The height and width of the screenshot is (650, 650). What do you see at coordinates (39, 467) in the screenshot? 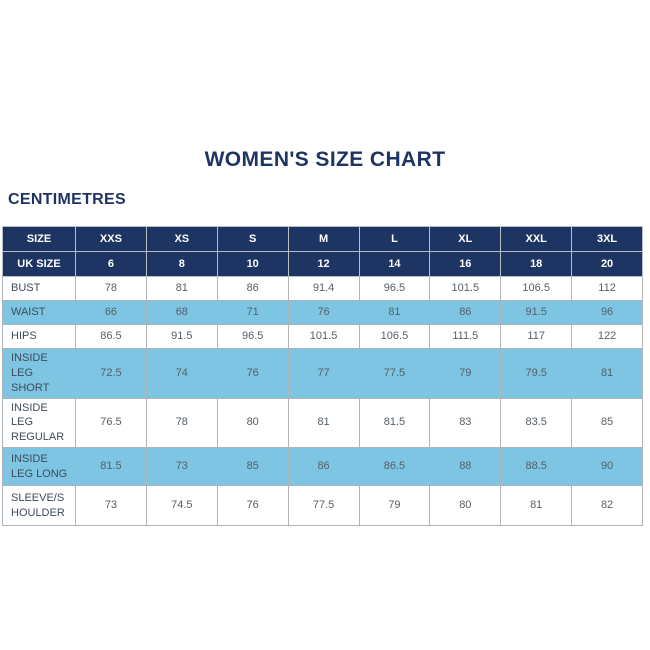
I see `row-label: INSIDE LEG LONG` at bounding box center [39, 467].